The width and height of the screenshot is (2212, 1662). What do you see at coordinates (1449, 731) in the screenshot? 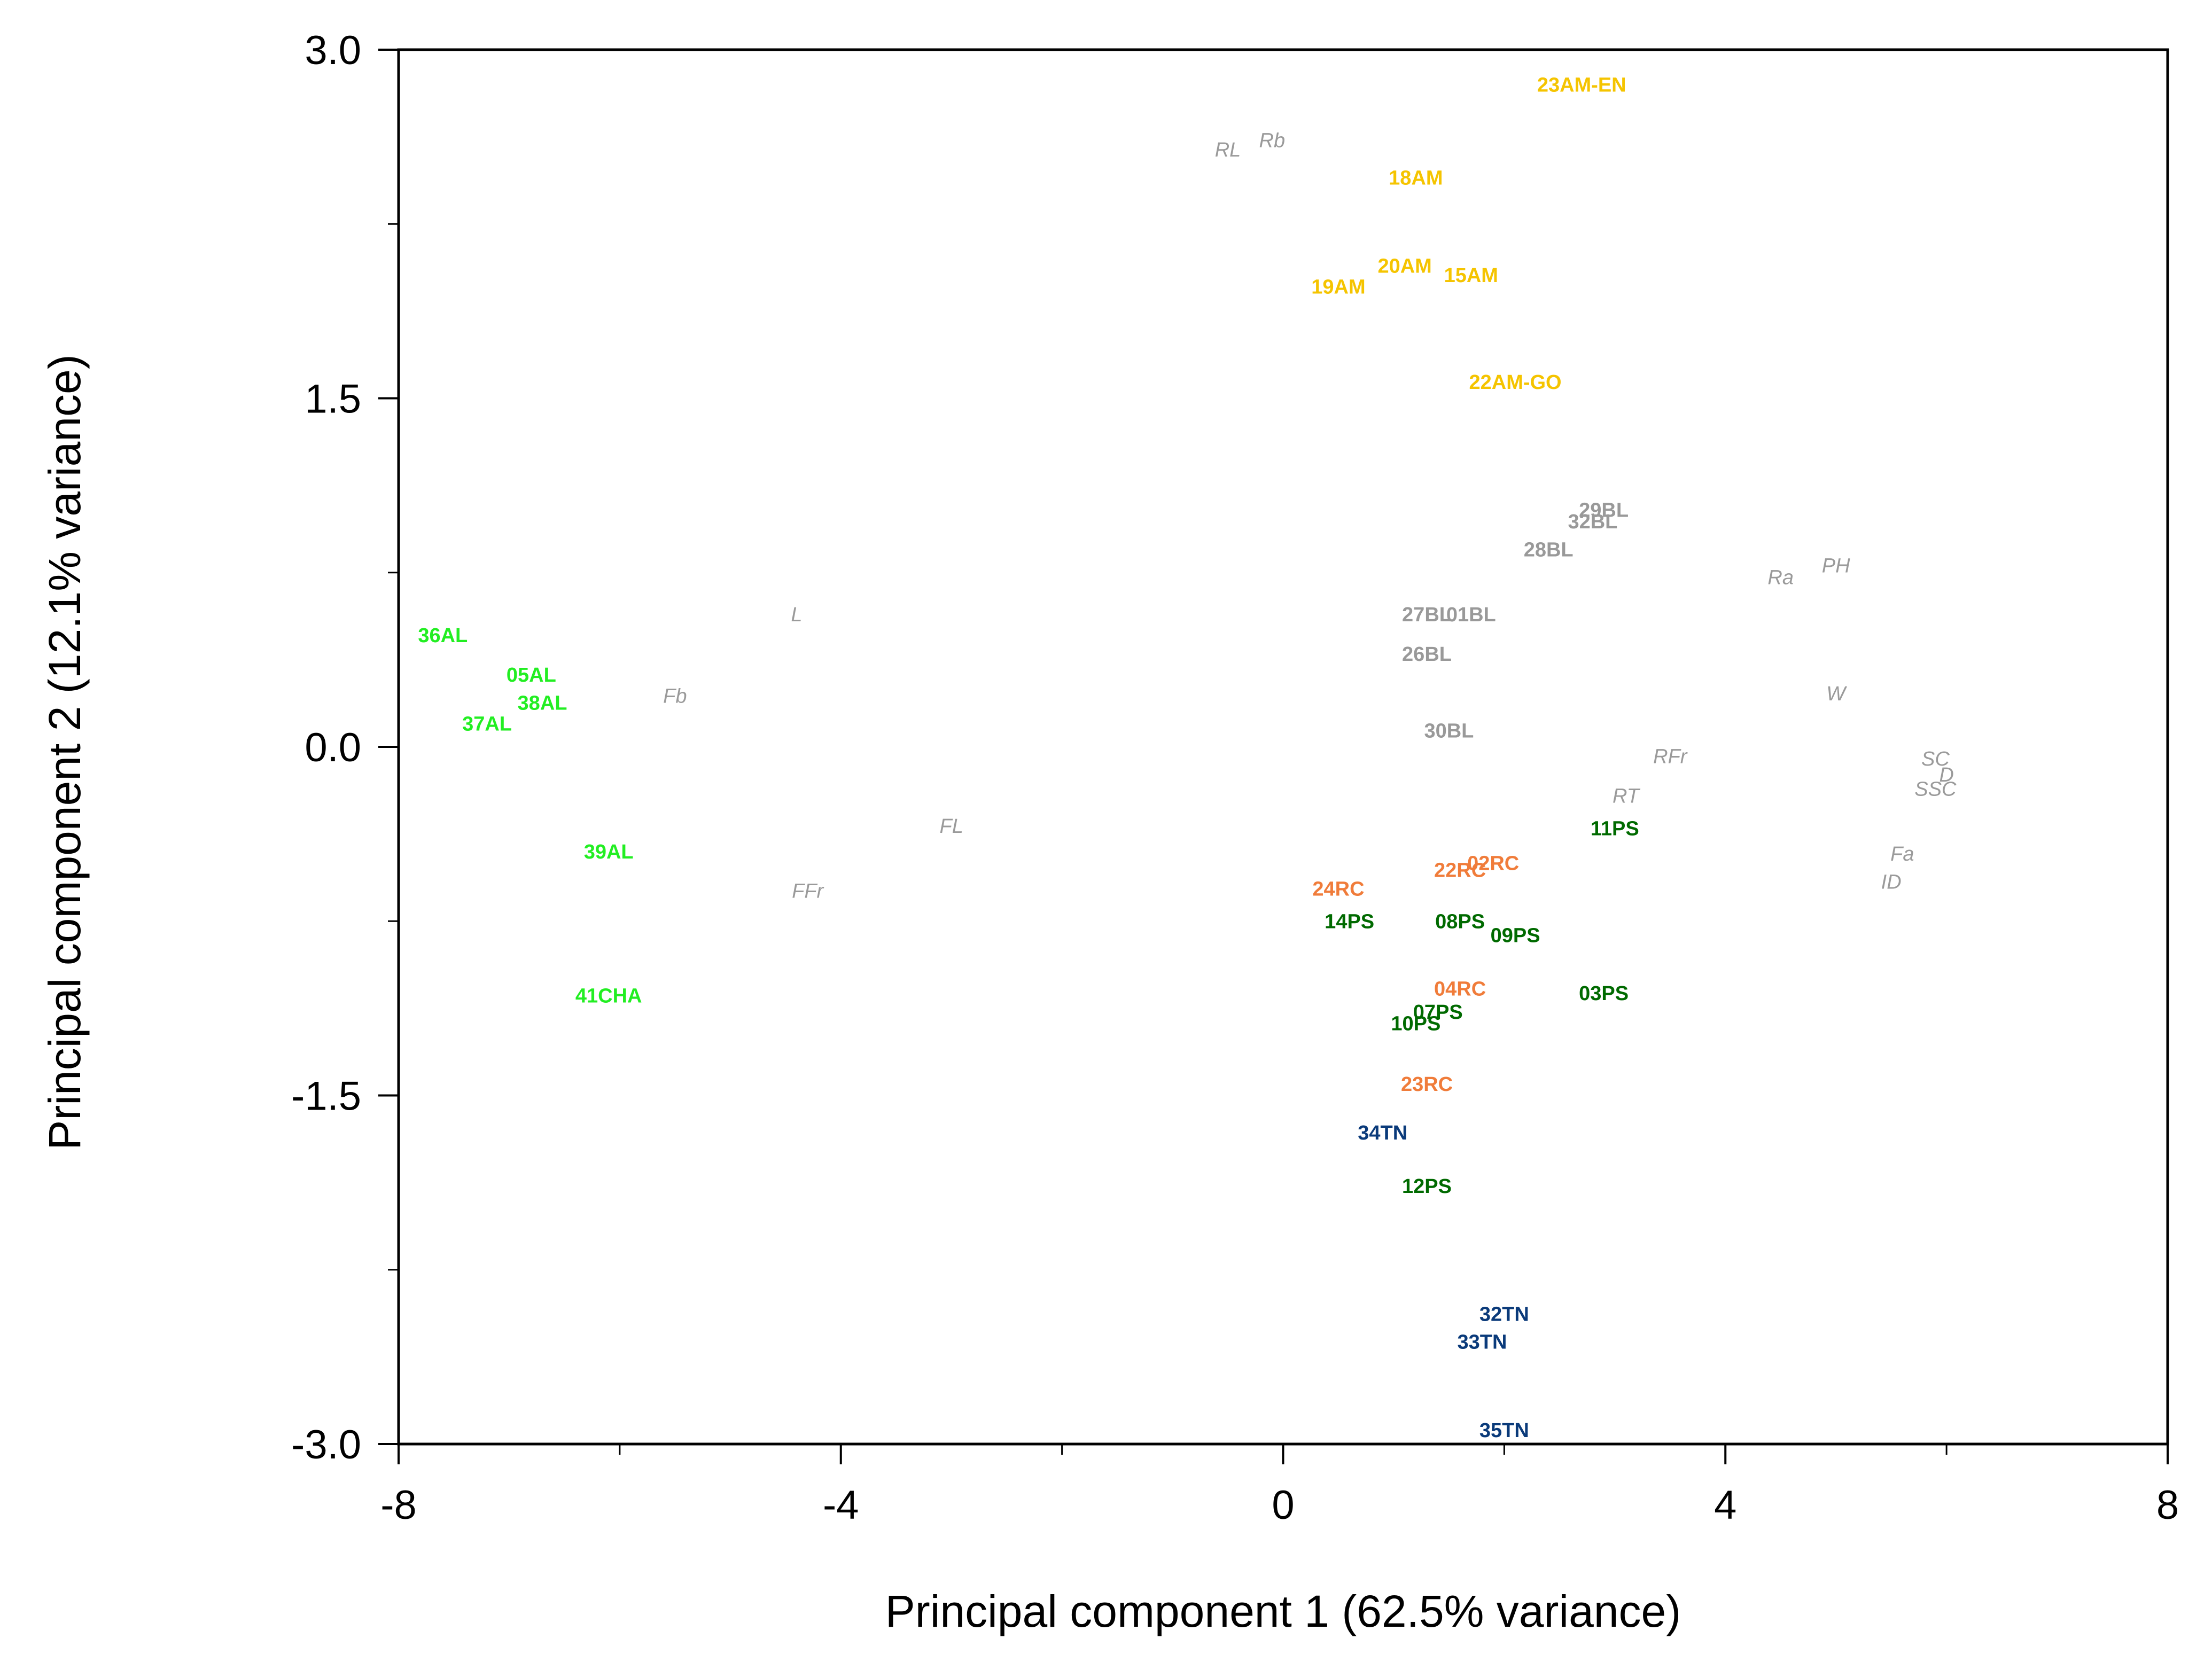
I see `sample-point-label: 30BL` at bounding box center [1449, 731].